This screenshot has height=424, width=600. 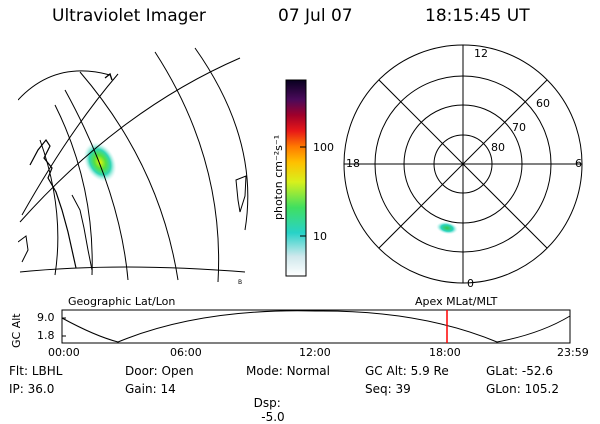 I want to click on info-filter-label: Flt:, so click(x=18, y=371).